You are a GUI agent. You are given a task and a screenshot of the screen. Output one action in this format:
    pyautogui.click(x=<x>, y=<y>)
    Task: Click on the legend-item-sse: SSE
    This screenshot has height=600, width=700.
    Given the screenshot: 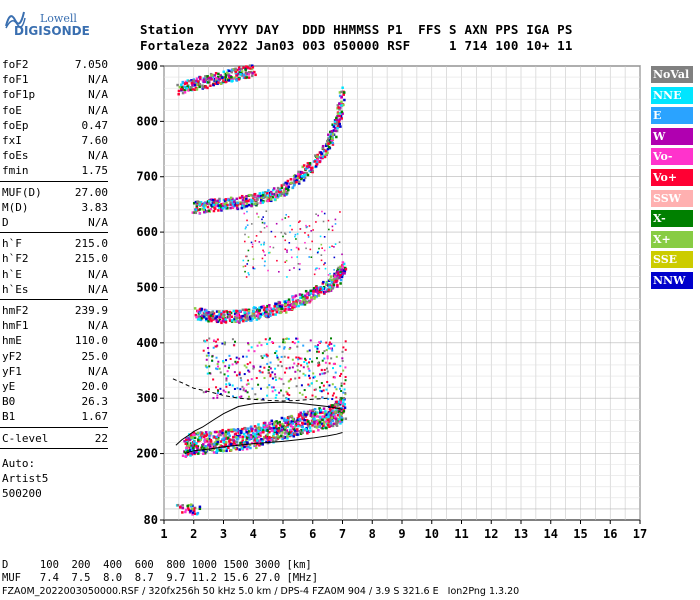 What is the action you would take?
    pyautogui.click(x=672, y=260)
    